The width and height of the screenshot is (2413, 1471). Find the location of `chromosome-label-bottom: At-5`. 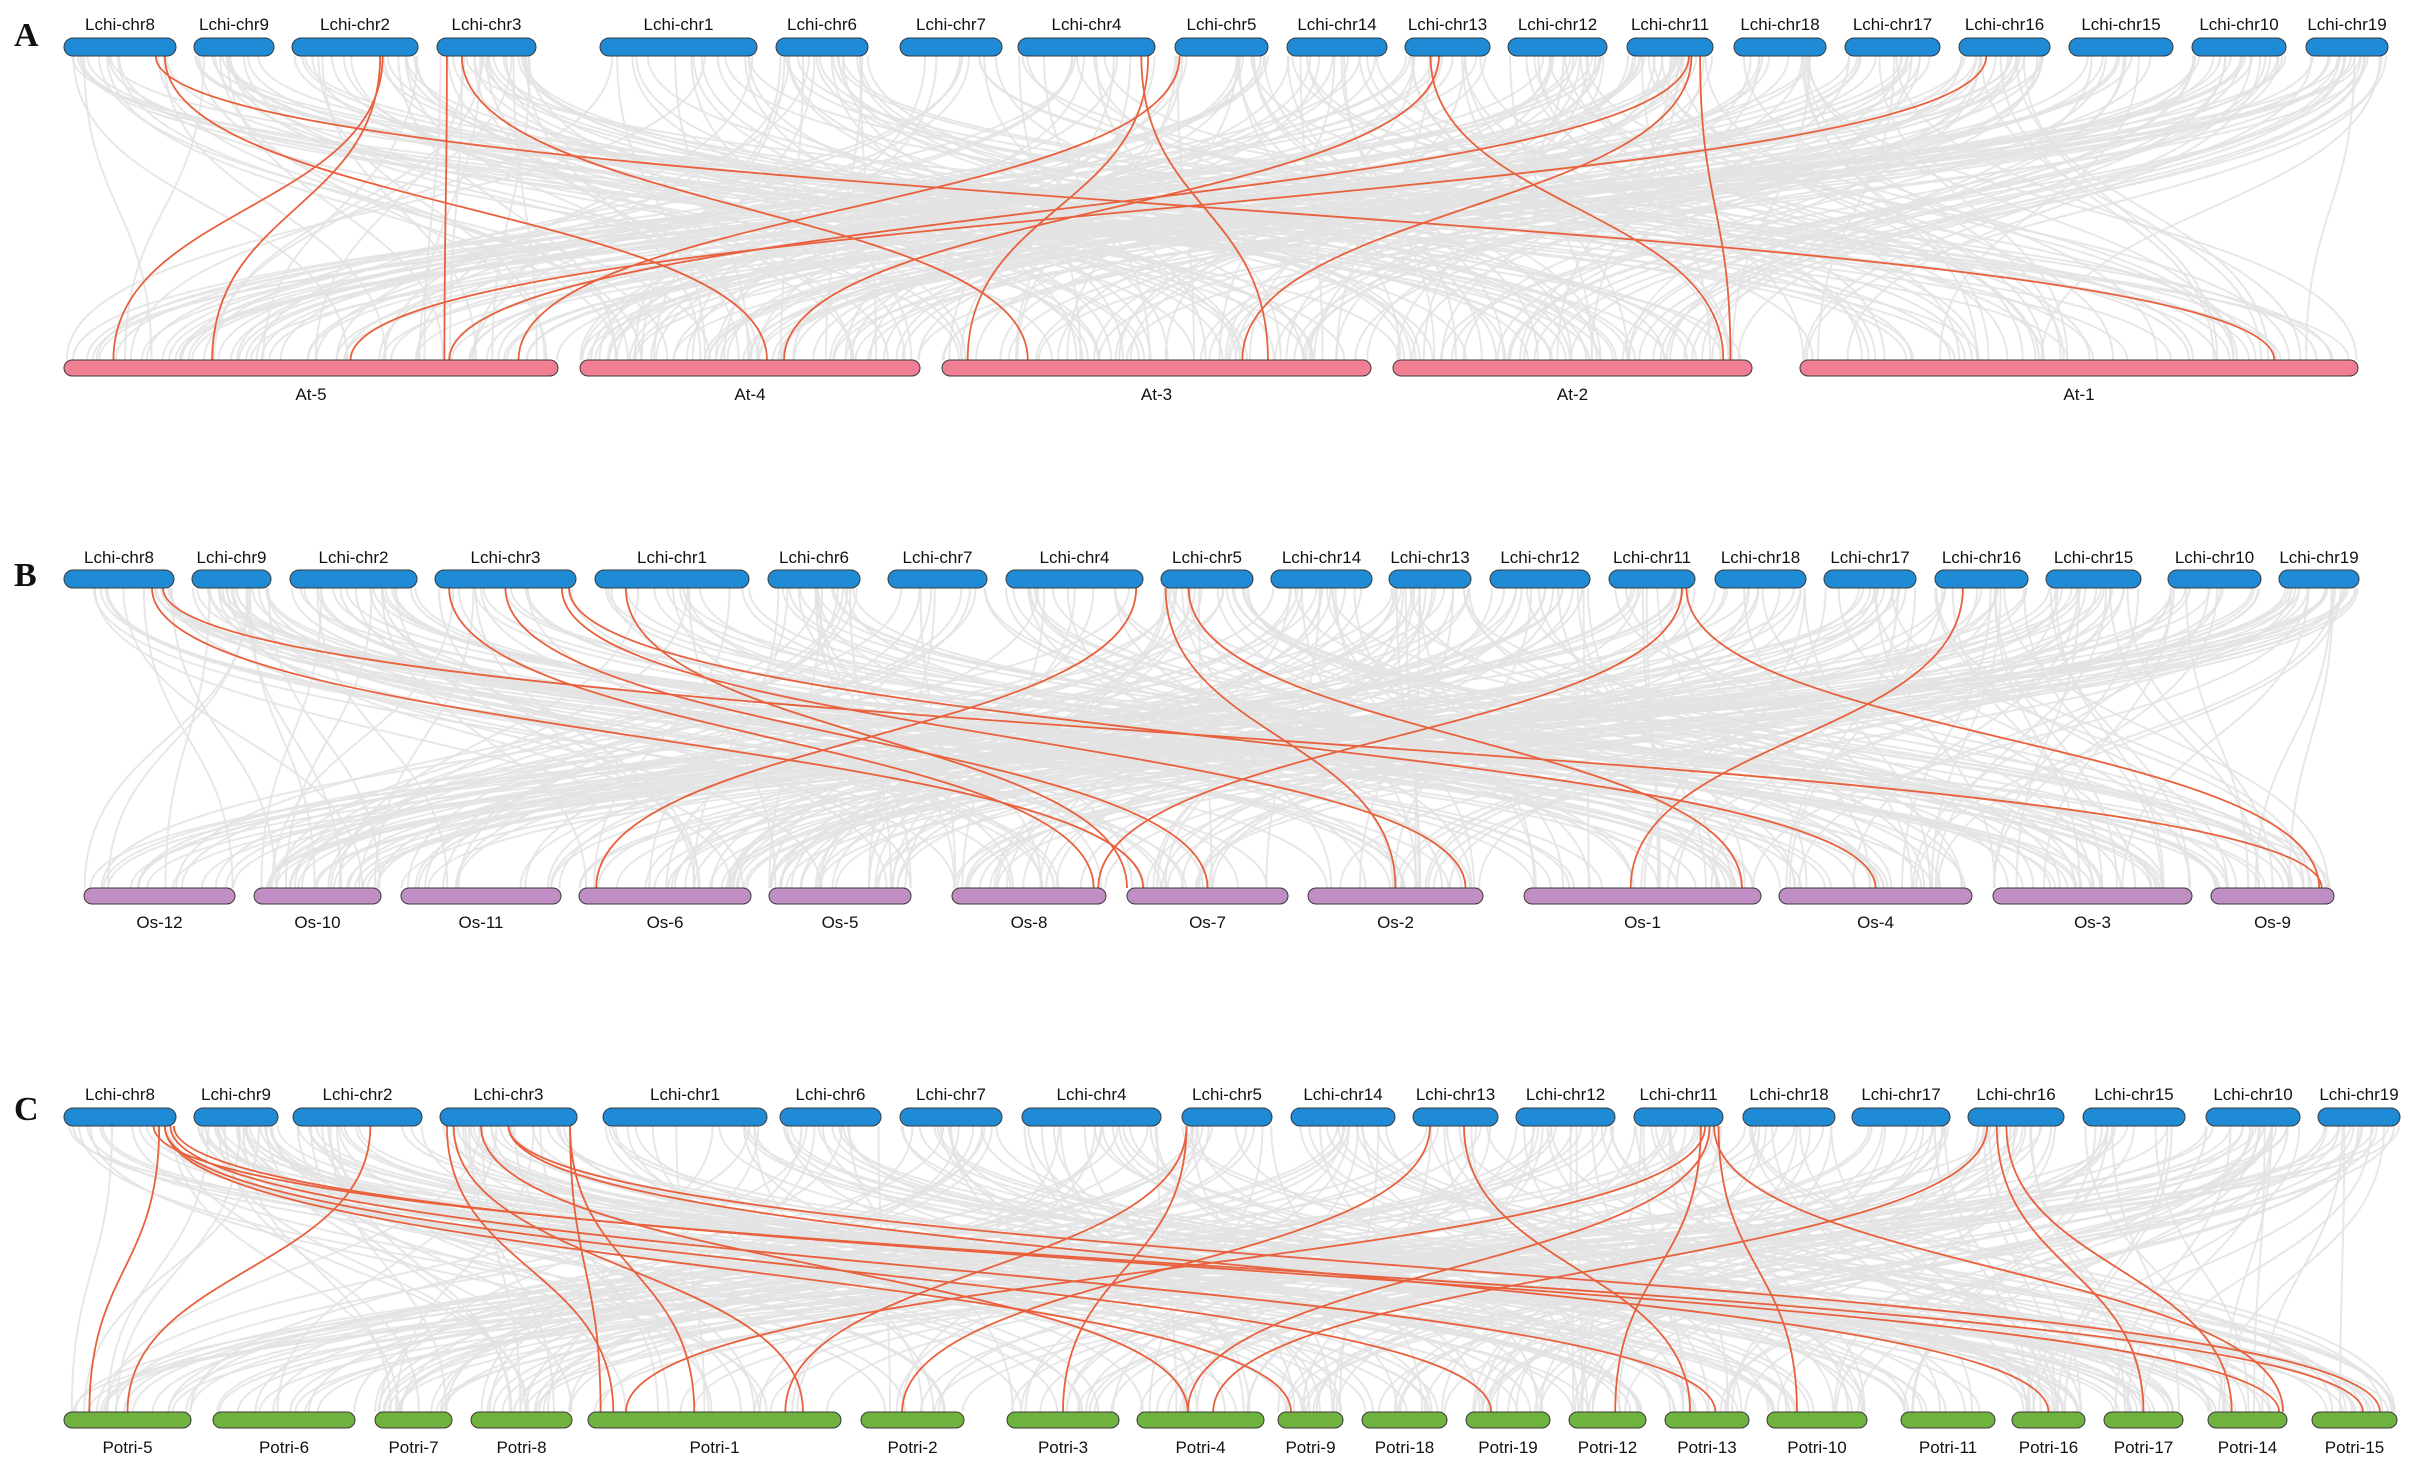

chromosome-label-bottom: At-5 is located at coordinates (310, 394).